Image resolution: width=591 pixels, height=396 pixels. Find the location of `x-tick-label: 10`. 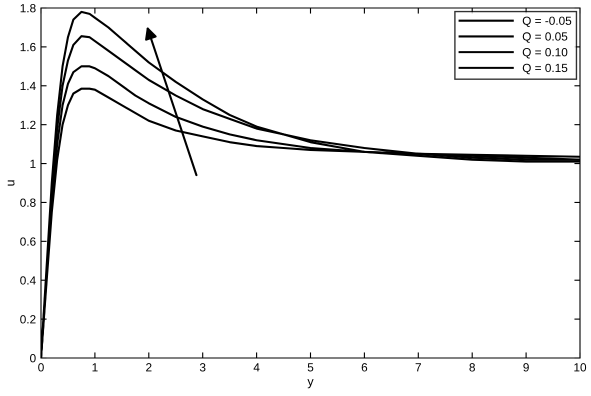

x-tick-label: 10 is located at coordinates (580, 367).